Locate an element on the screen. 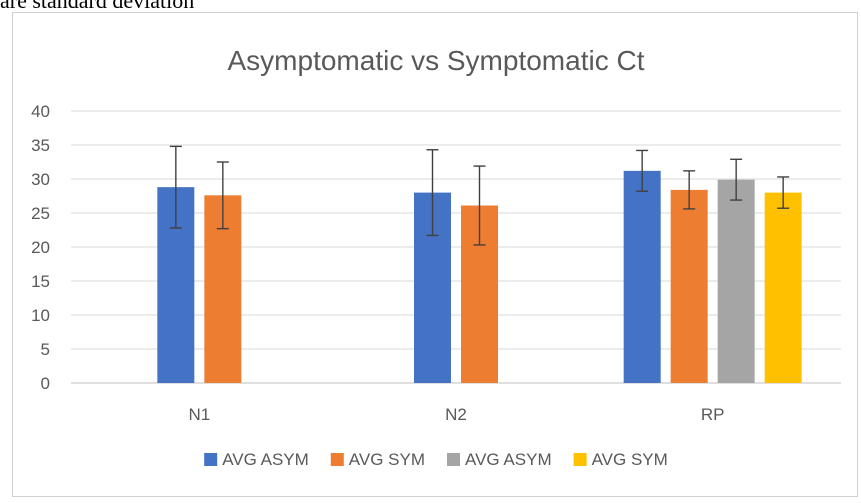 The height and width of the screenshot is (503, 861). y-tick-label: 10 is located at coordinates (40, 315).